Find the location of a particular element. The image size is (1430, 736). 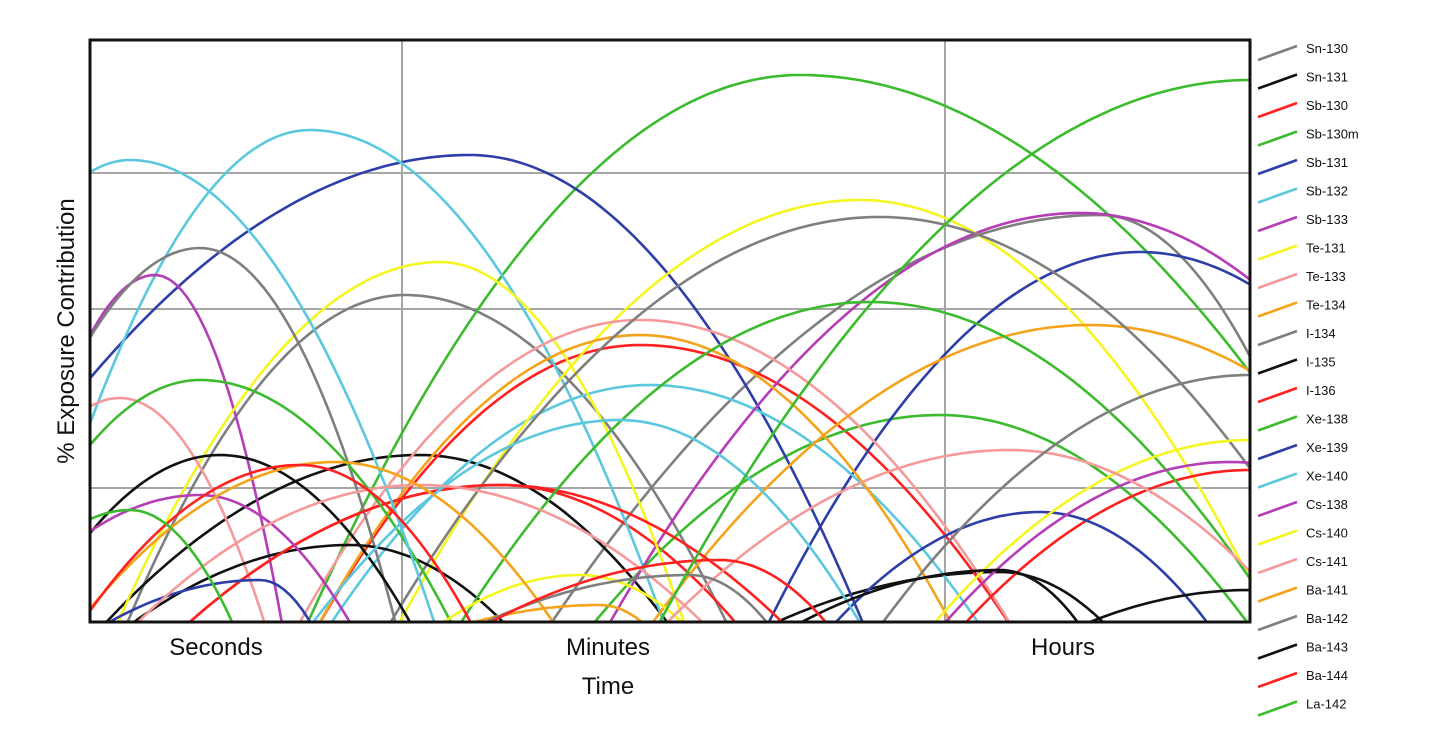

legend-label-sn-131: Sn-131 is located at coordinates (1327, 77).